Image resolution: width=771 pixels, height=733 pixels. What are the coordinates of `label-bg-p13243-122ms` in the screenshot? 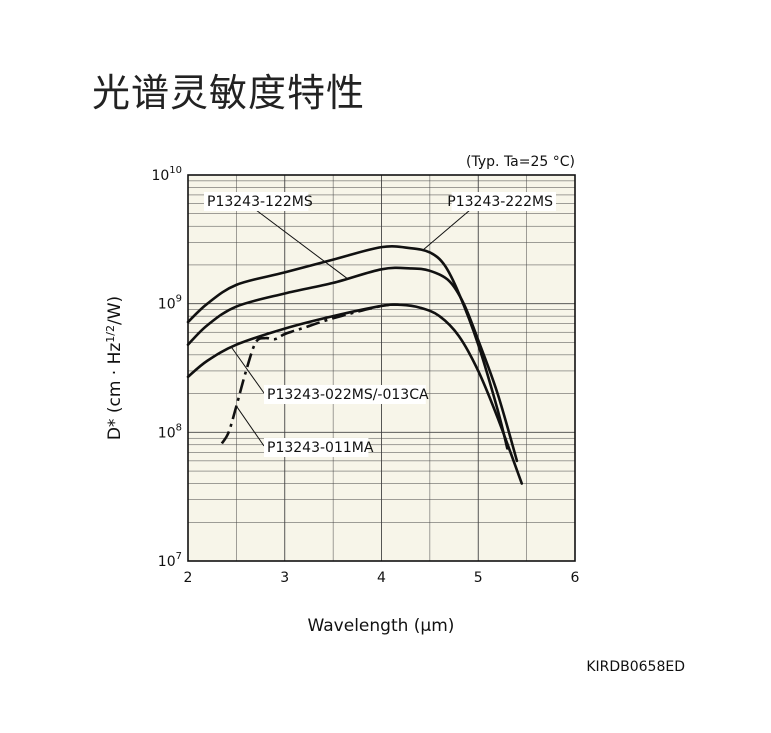 It's located at (256, 201).